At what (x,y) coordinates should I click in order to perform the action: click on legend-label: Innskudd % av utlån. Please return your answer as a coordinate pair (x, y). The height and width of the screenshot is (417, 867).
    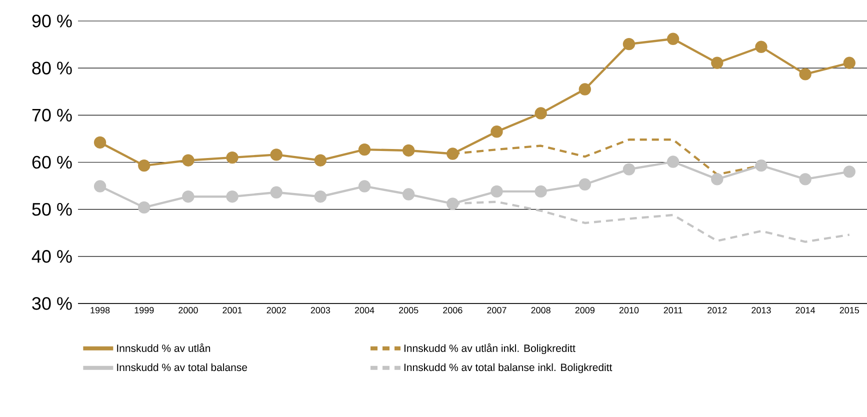
    Looking at the image, I should click on (163, 347).